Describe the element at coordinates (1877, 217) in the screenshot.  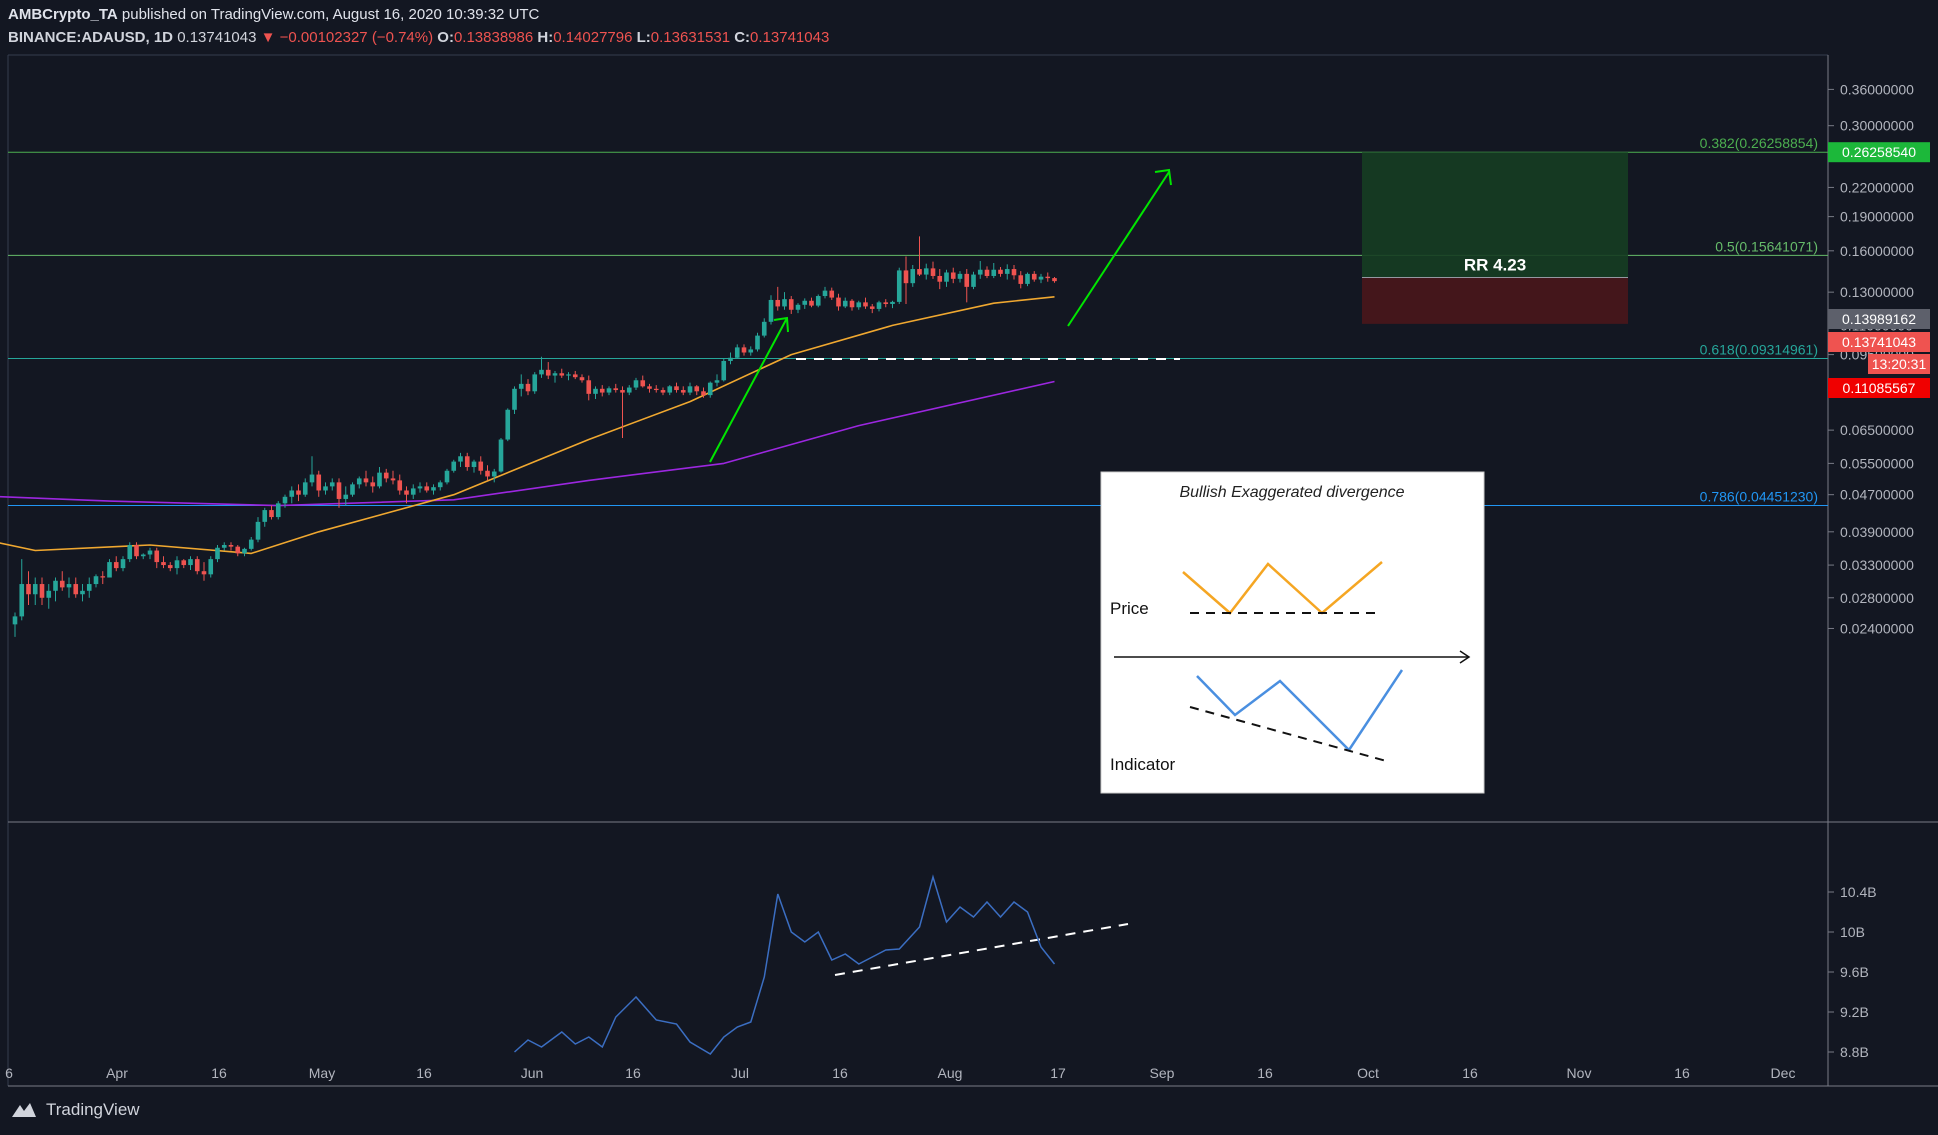
I see `price-tick-label: 0.19000000` at that location.